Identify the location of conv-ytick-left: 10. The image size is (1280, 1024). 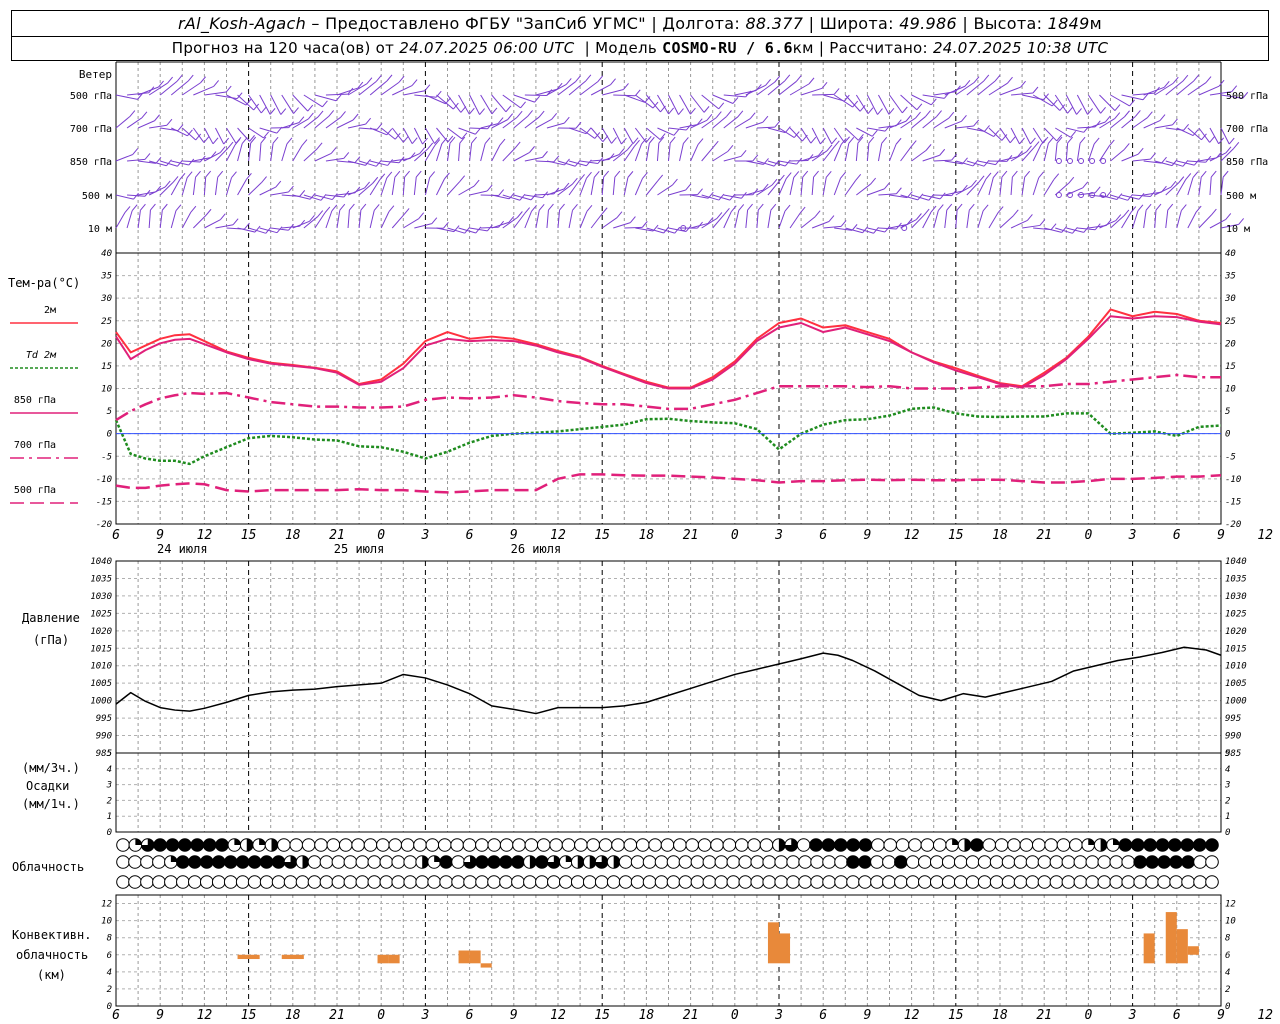
(106, 922).